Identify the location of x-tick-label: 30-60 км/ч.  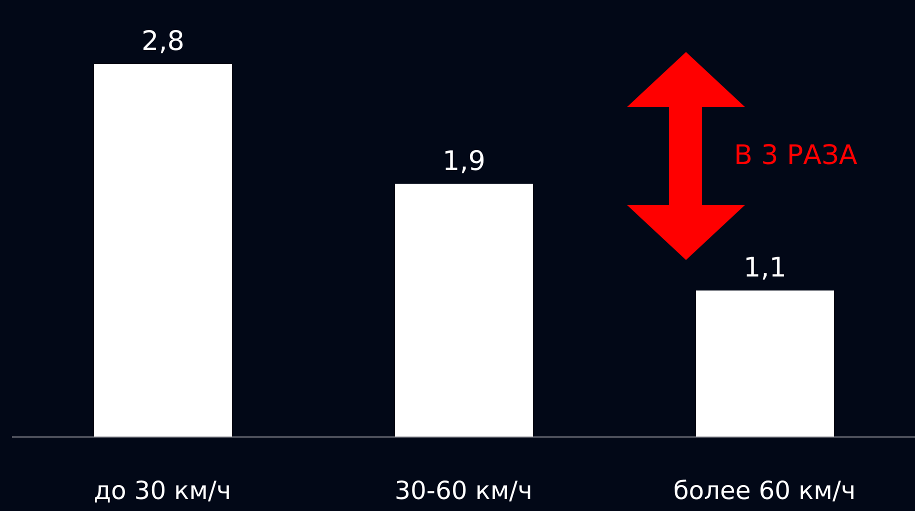
(463, 490).